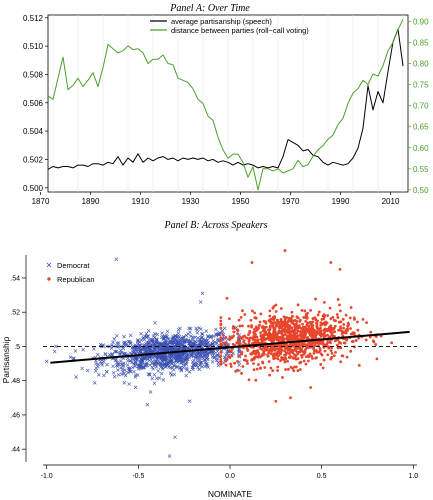  What do you see at coordinates (33, 188) in the screenshot?
I see `left-tick-label: 0.500` at bounding box center [33, 188].